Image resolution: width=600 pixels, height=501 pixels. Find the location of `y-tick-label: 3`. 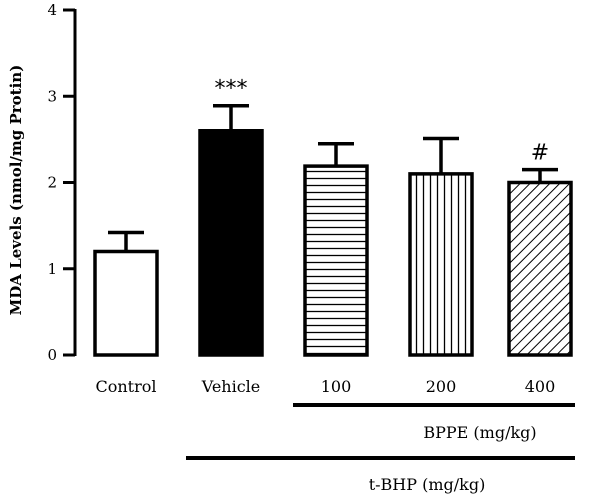

y-tick-label: 3 is located at coordinates (52, 96).